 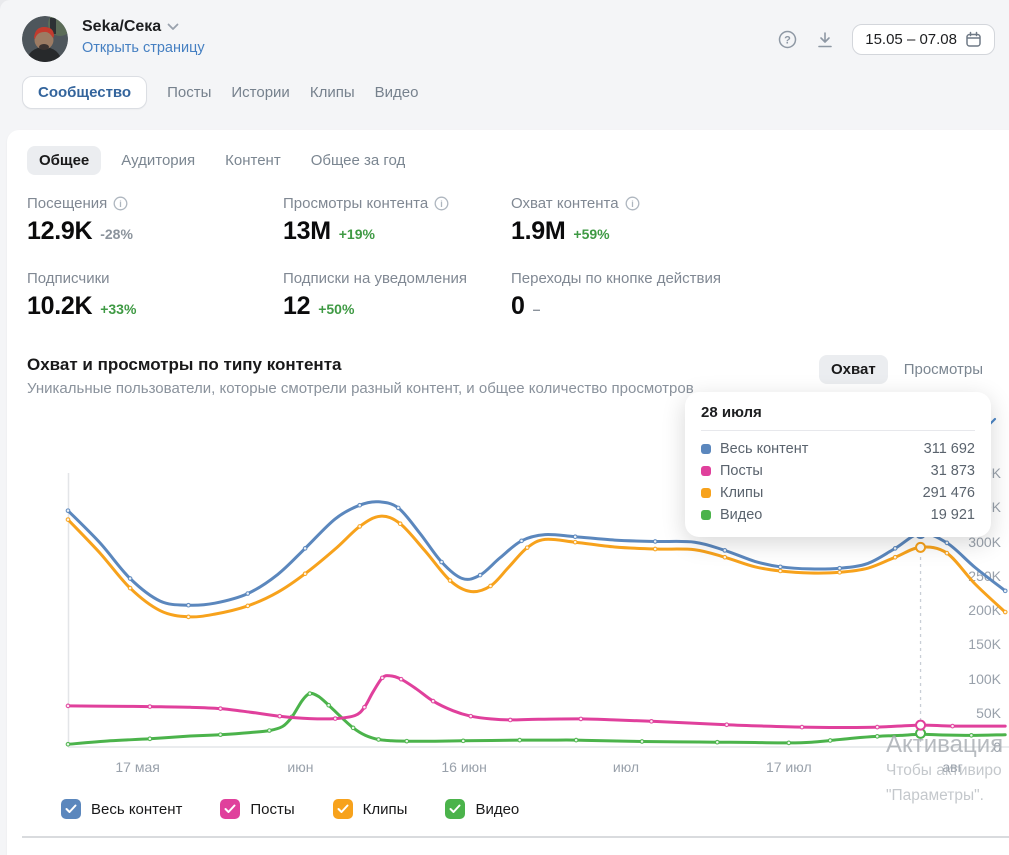 What do you see at coordinates (949, 449) in the screenshot?
I see `tooltip-series-value: 311 692` at bounding box center [949, 449].